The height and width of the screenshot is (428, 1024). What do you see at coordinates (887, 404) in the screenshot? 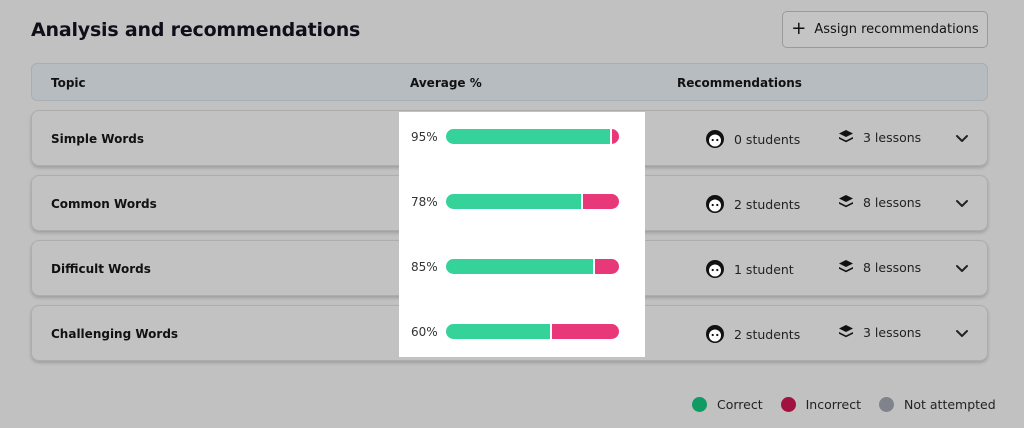
I see `legend-not-attempted-dot` at bounding box center [887, 404].